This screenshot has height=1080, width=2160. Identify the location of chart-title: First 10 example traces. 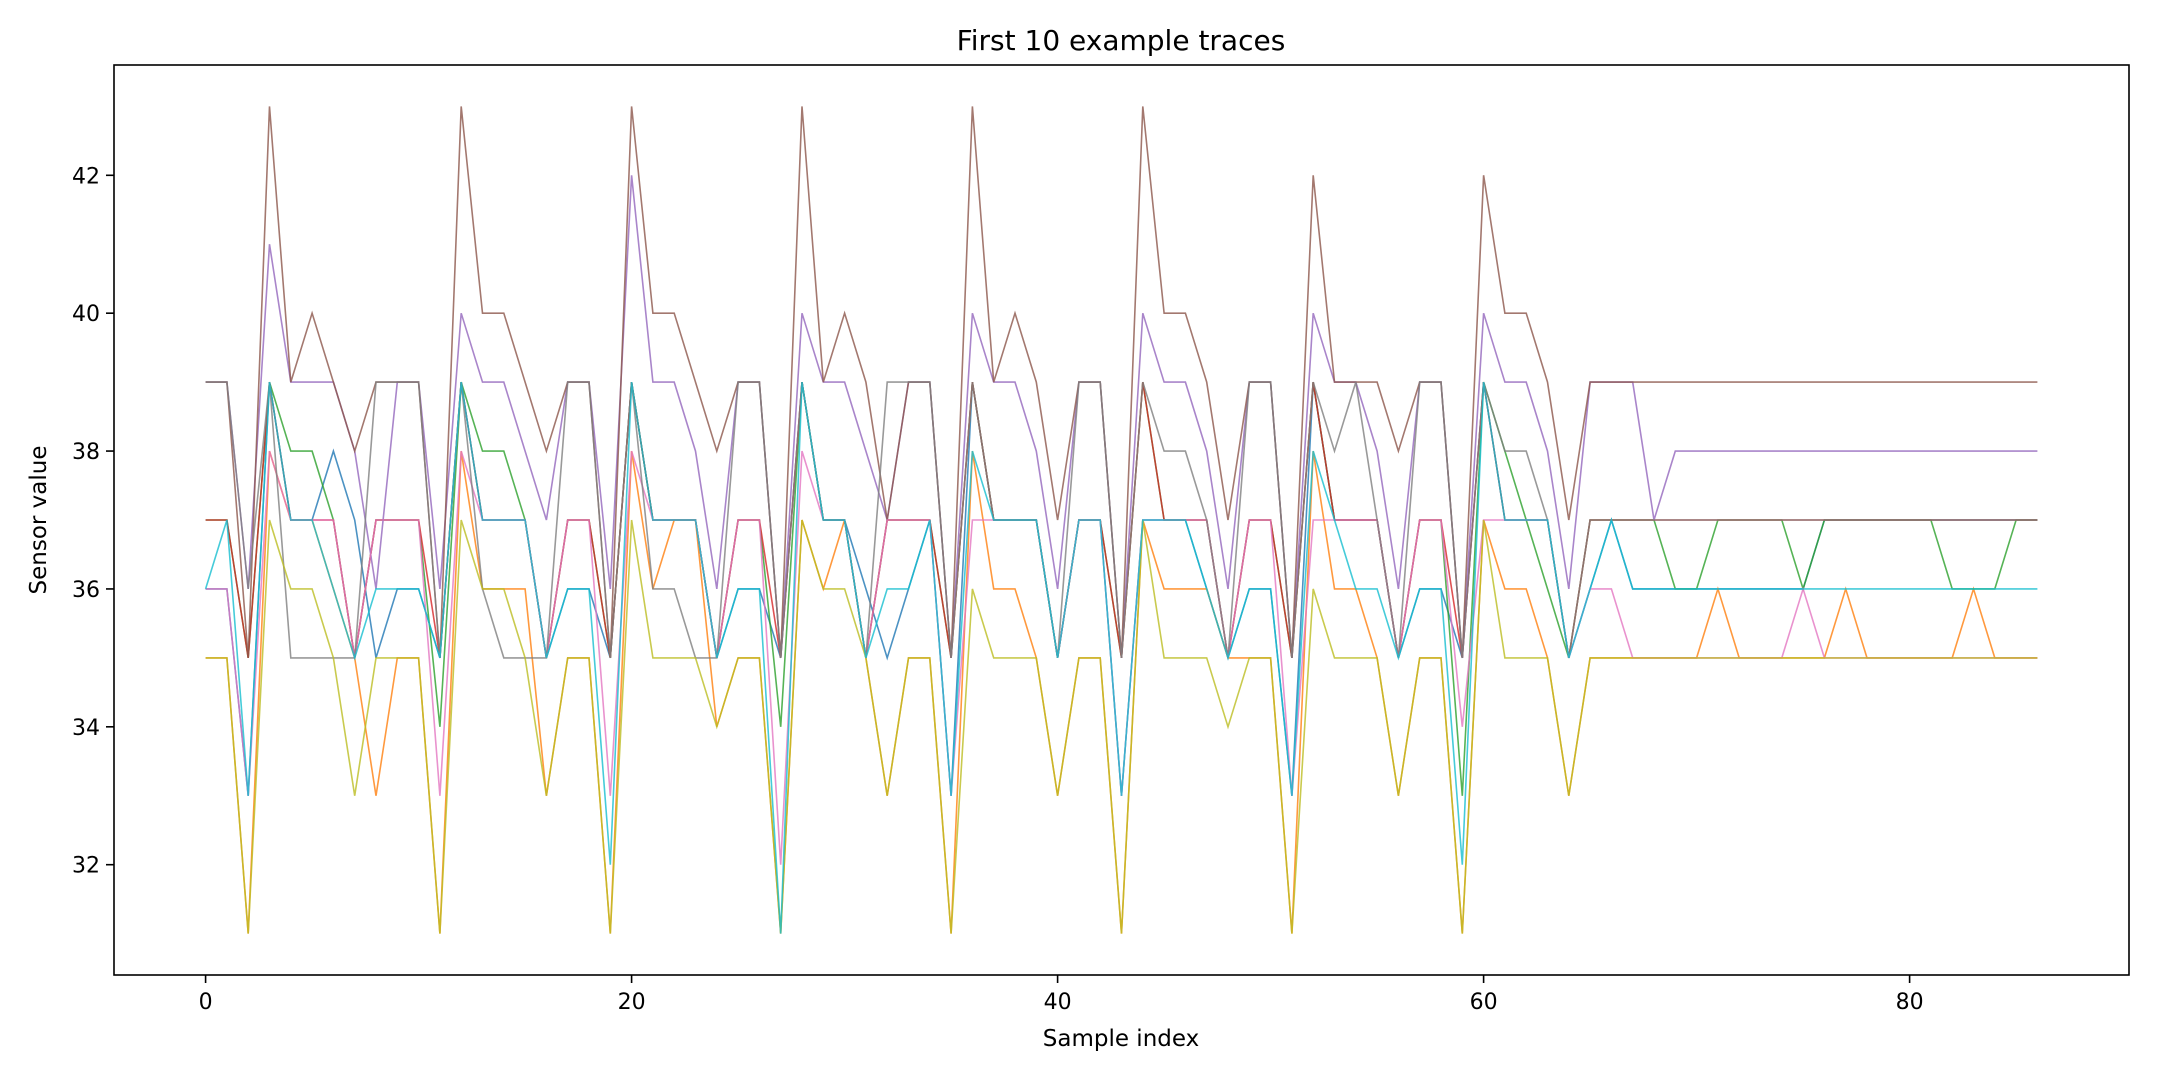
(1121, 40).